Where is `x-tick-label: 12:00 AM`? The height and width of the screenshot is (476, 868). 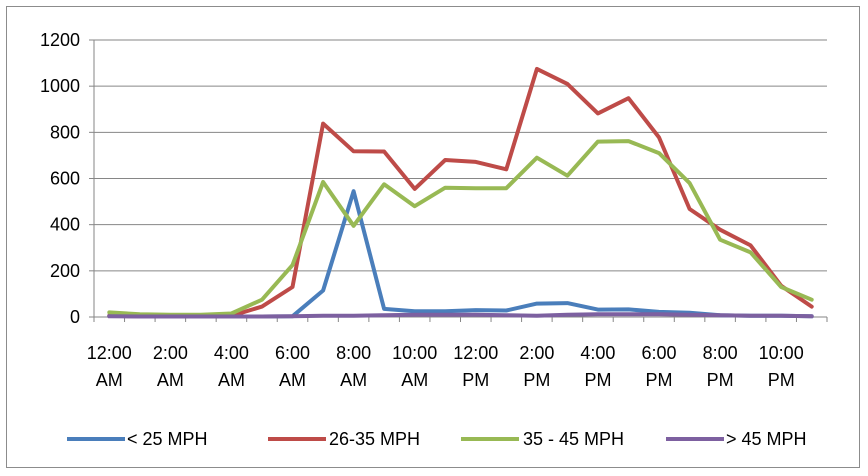 x-tick-label: 12:00 AM is located at coordinates (109, 366).